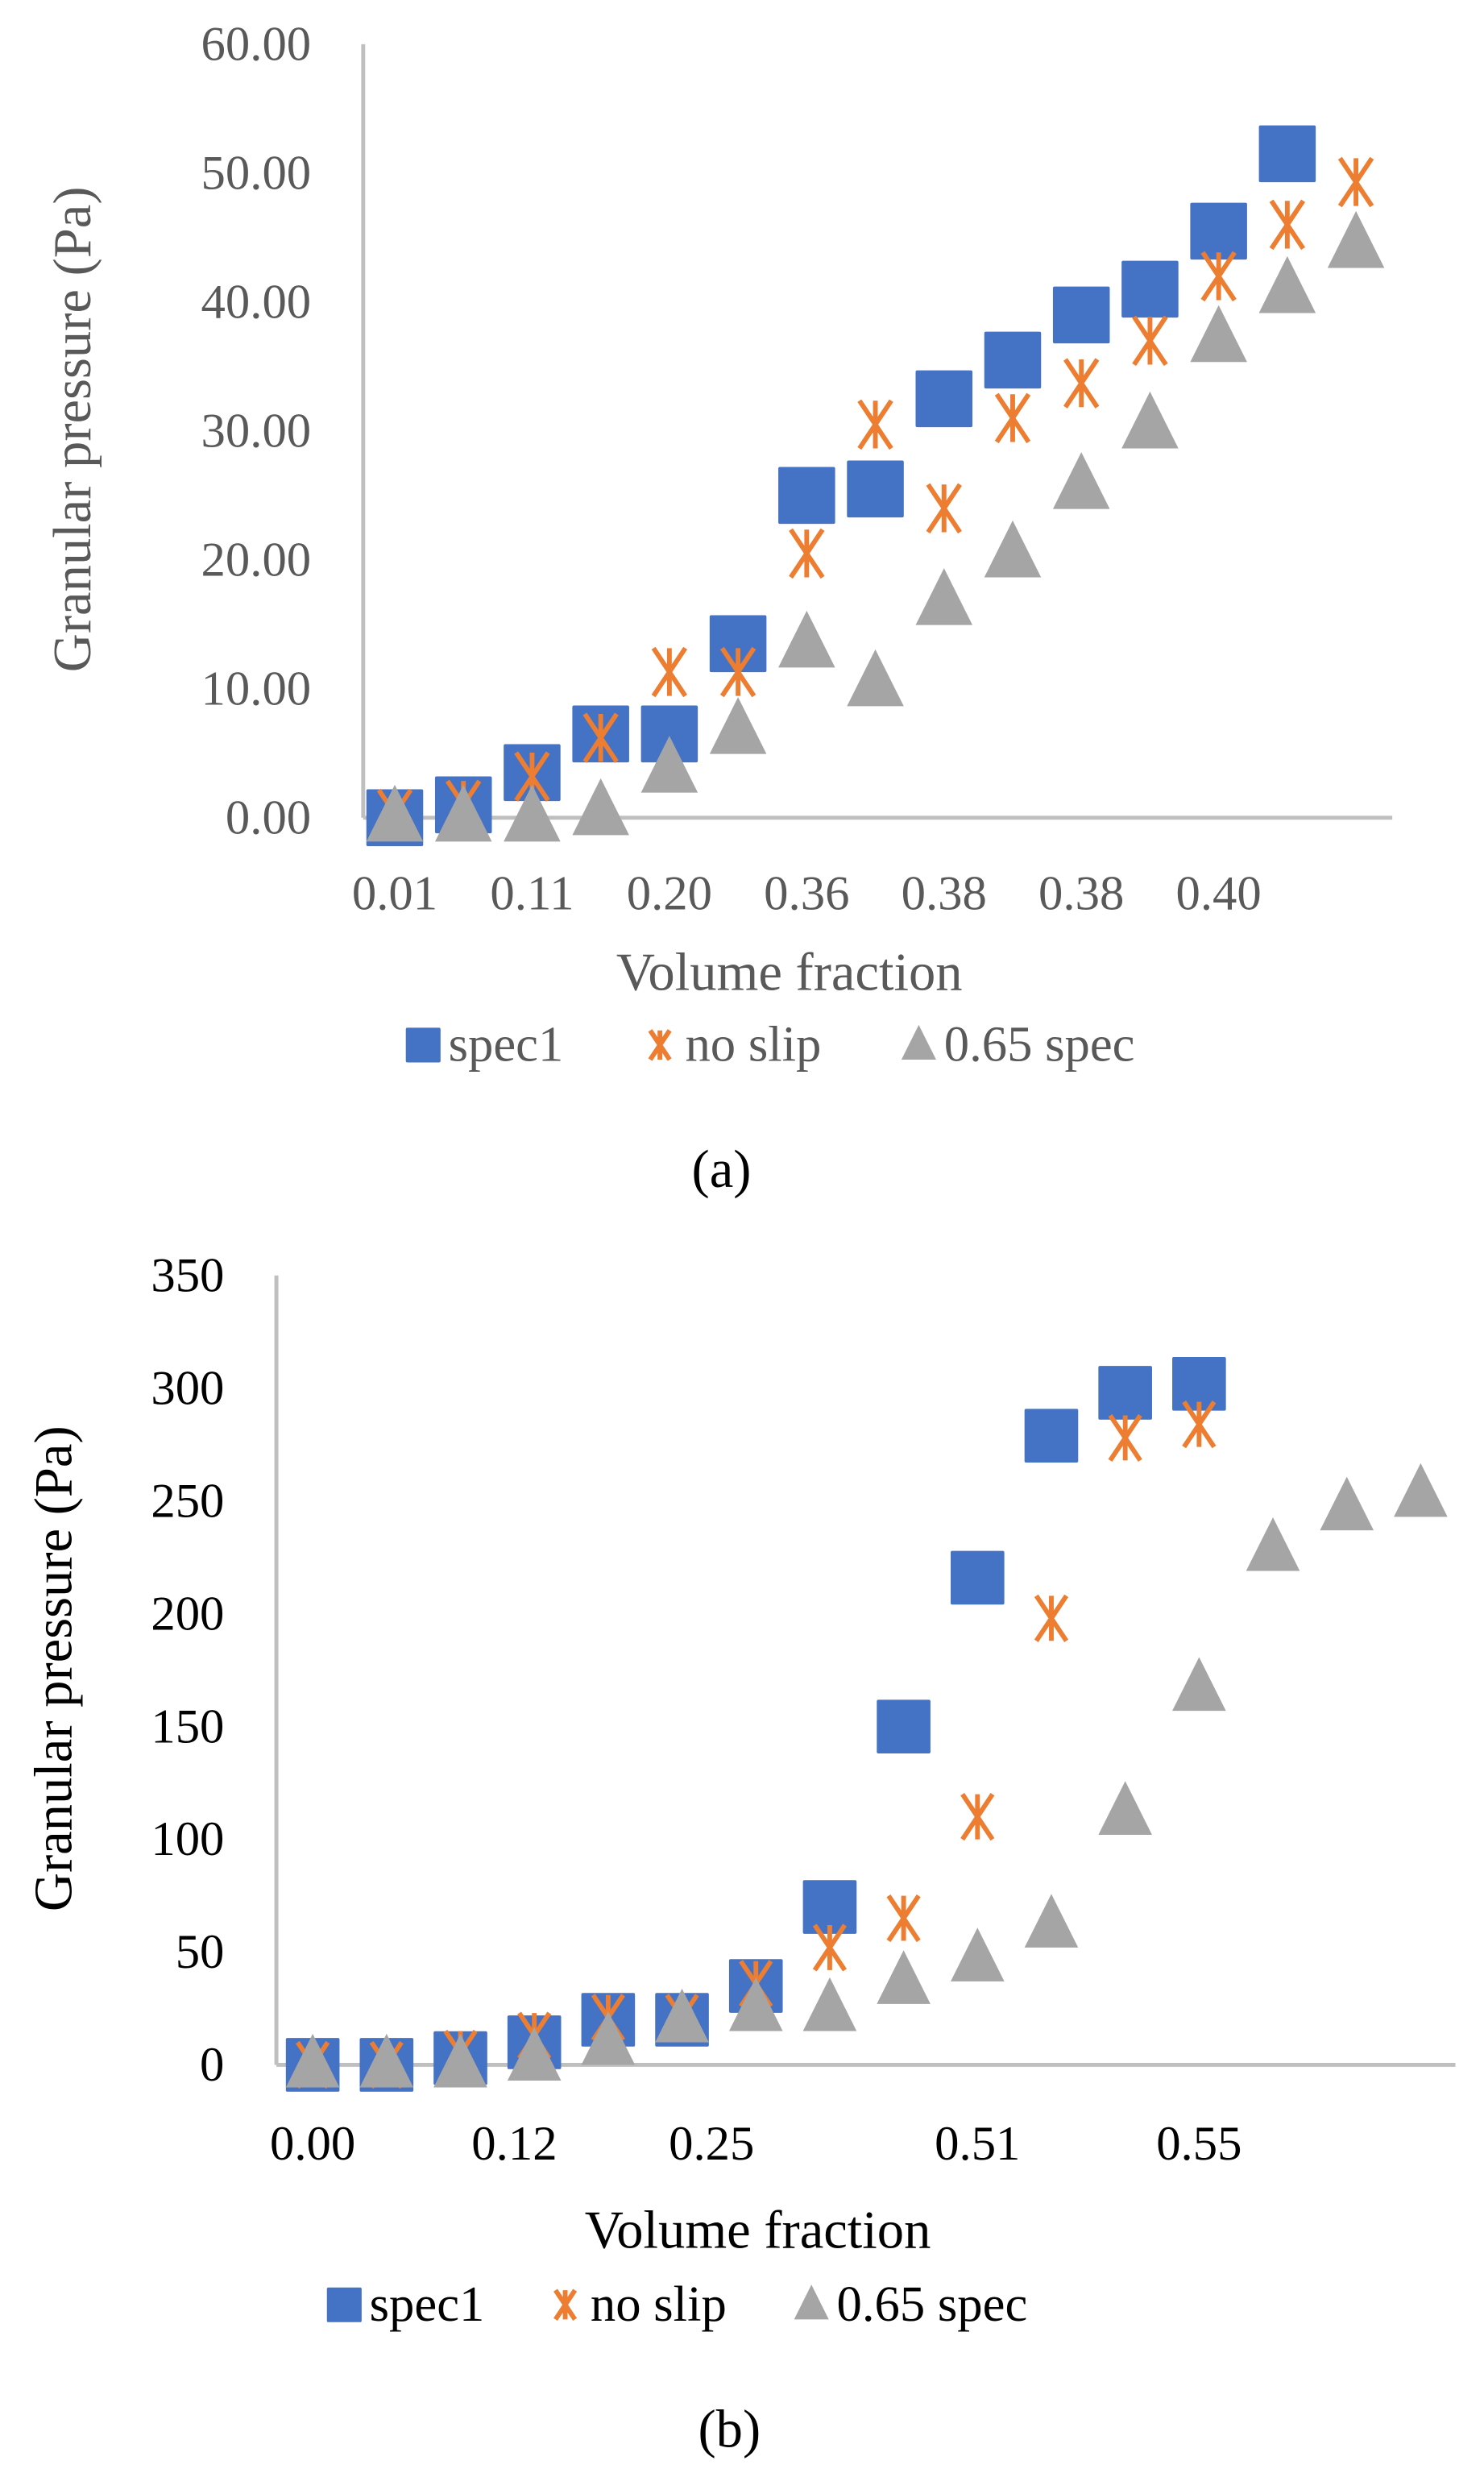 Image resolution: width=1484 pixels, height=2469 pixels. Describe the element at coordinates (711, 2144) in the screenshot. I see `x-tick-label: 0.25` at that location.